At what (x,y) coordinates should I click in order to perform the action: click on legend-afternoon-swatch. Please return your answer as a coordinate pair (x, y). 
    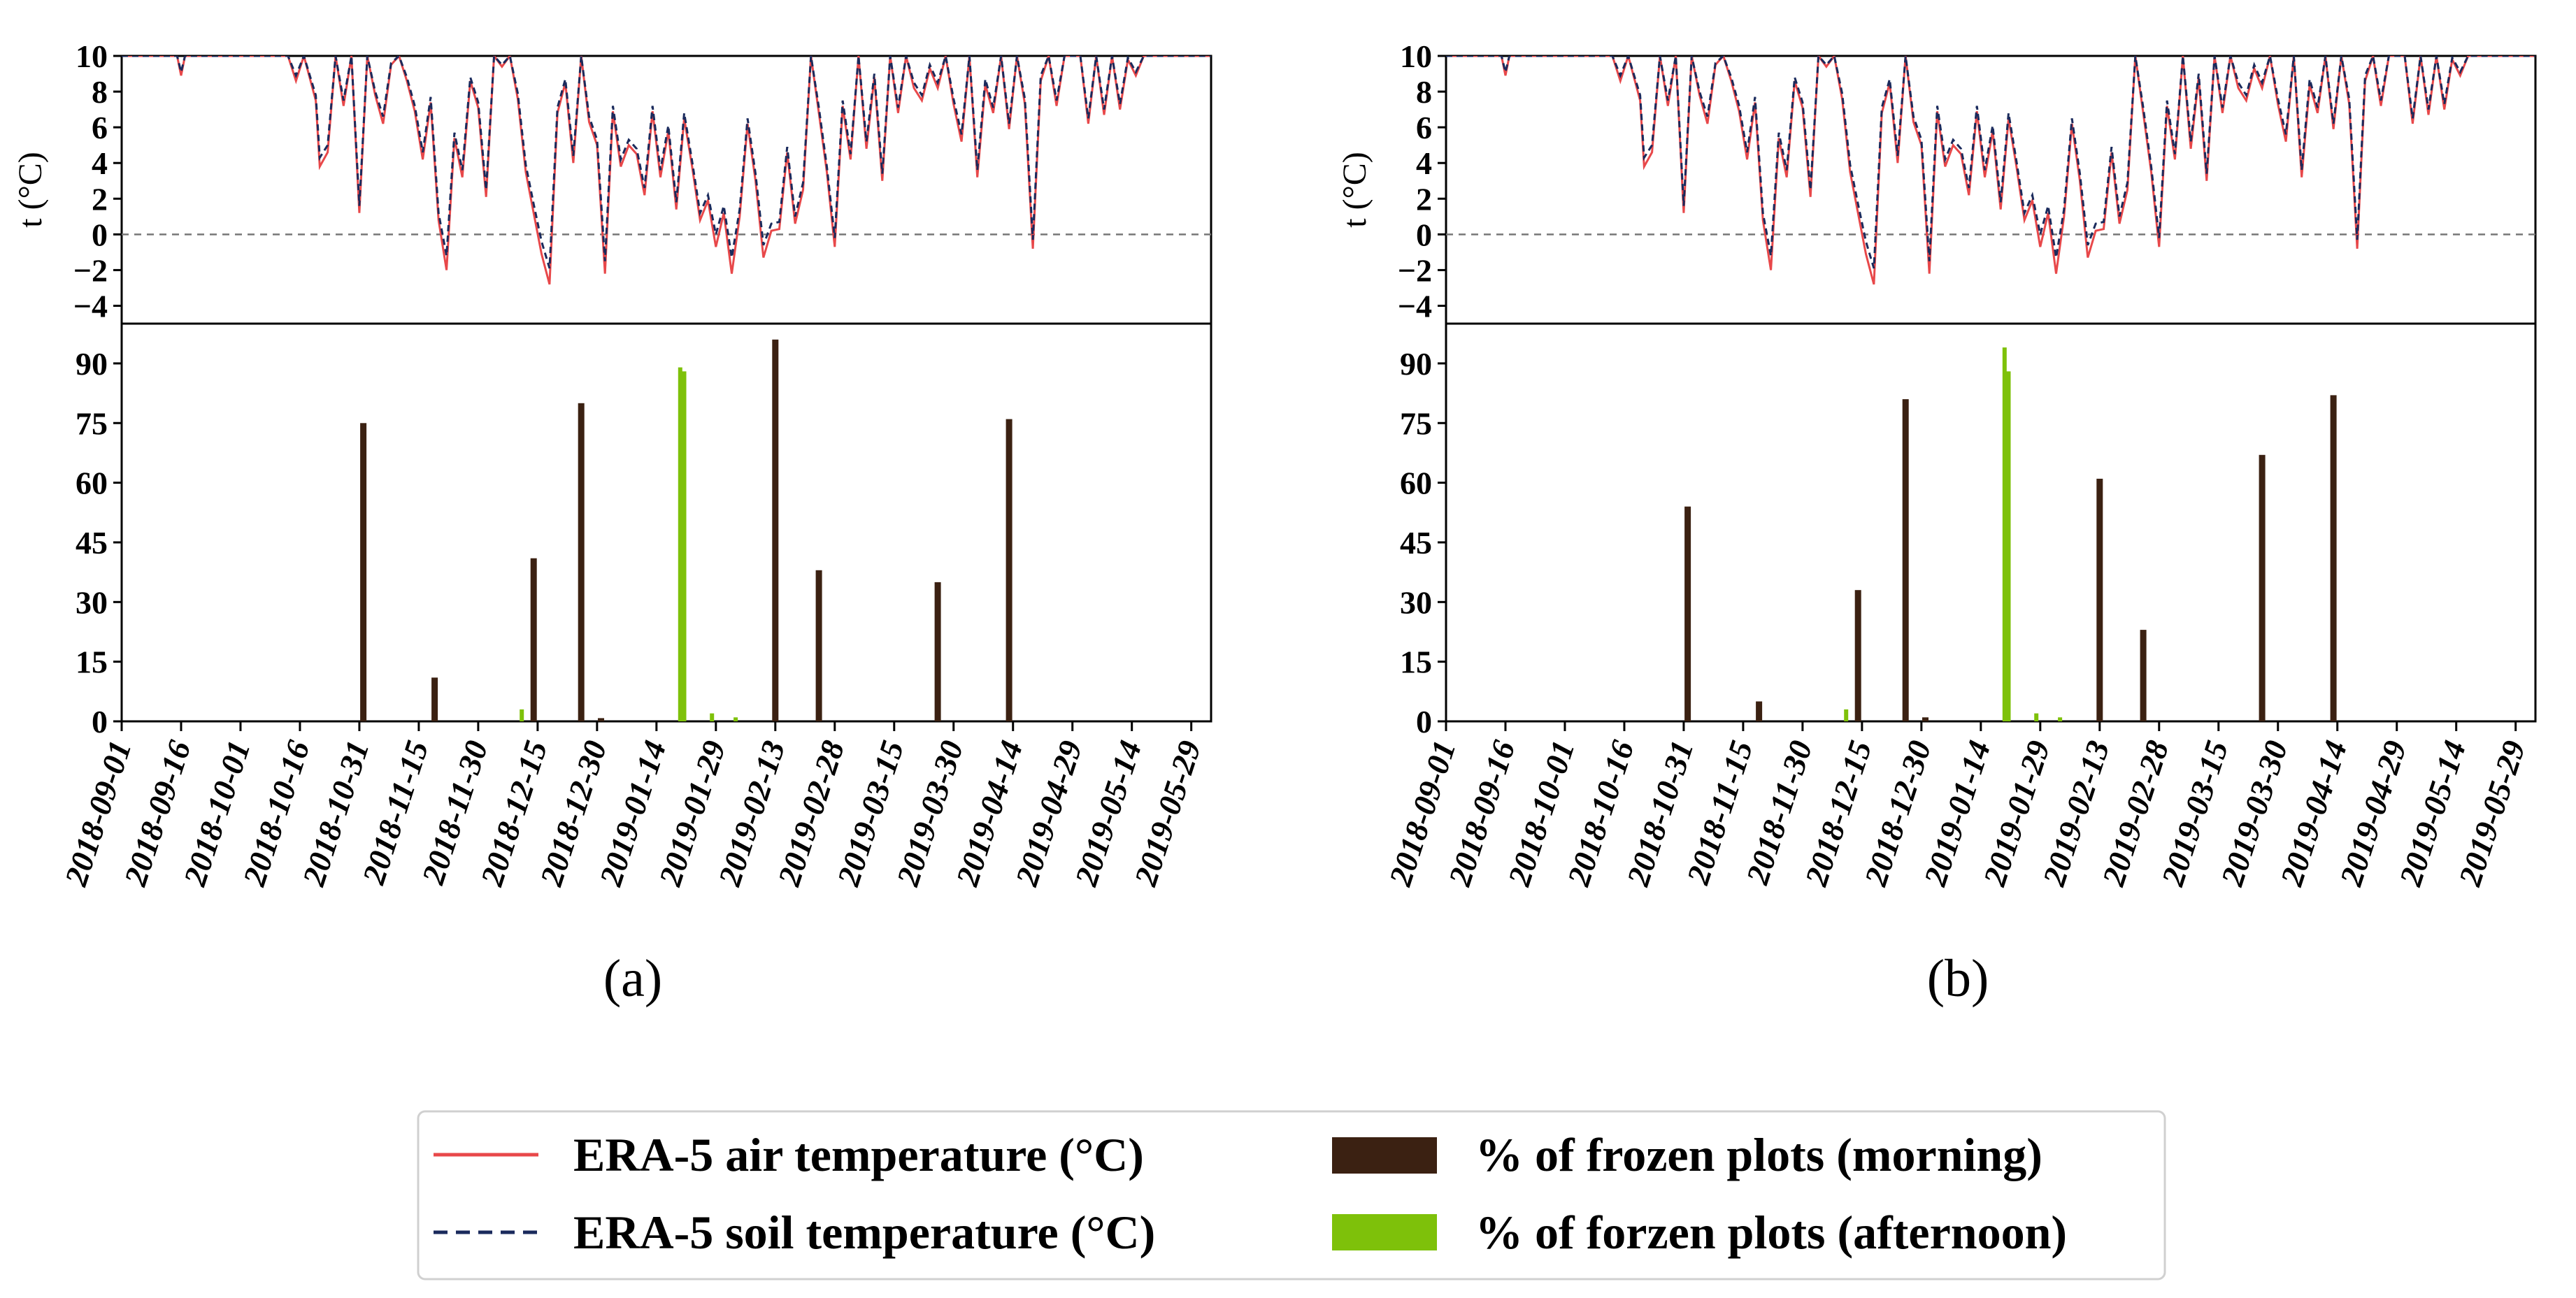
    Looking at the image, I should click on (1384, 1232).